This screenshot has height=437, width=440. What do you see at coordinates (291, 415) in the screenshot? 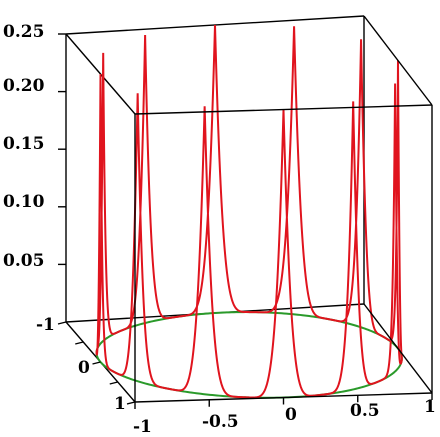
I see `x-tick-label-0: 0` at bounding box center [291, 415].